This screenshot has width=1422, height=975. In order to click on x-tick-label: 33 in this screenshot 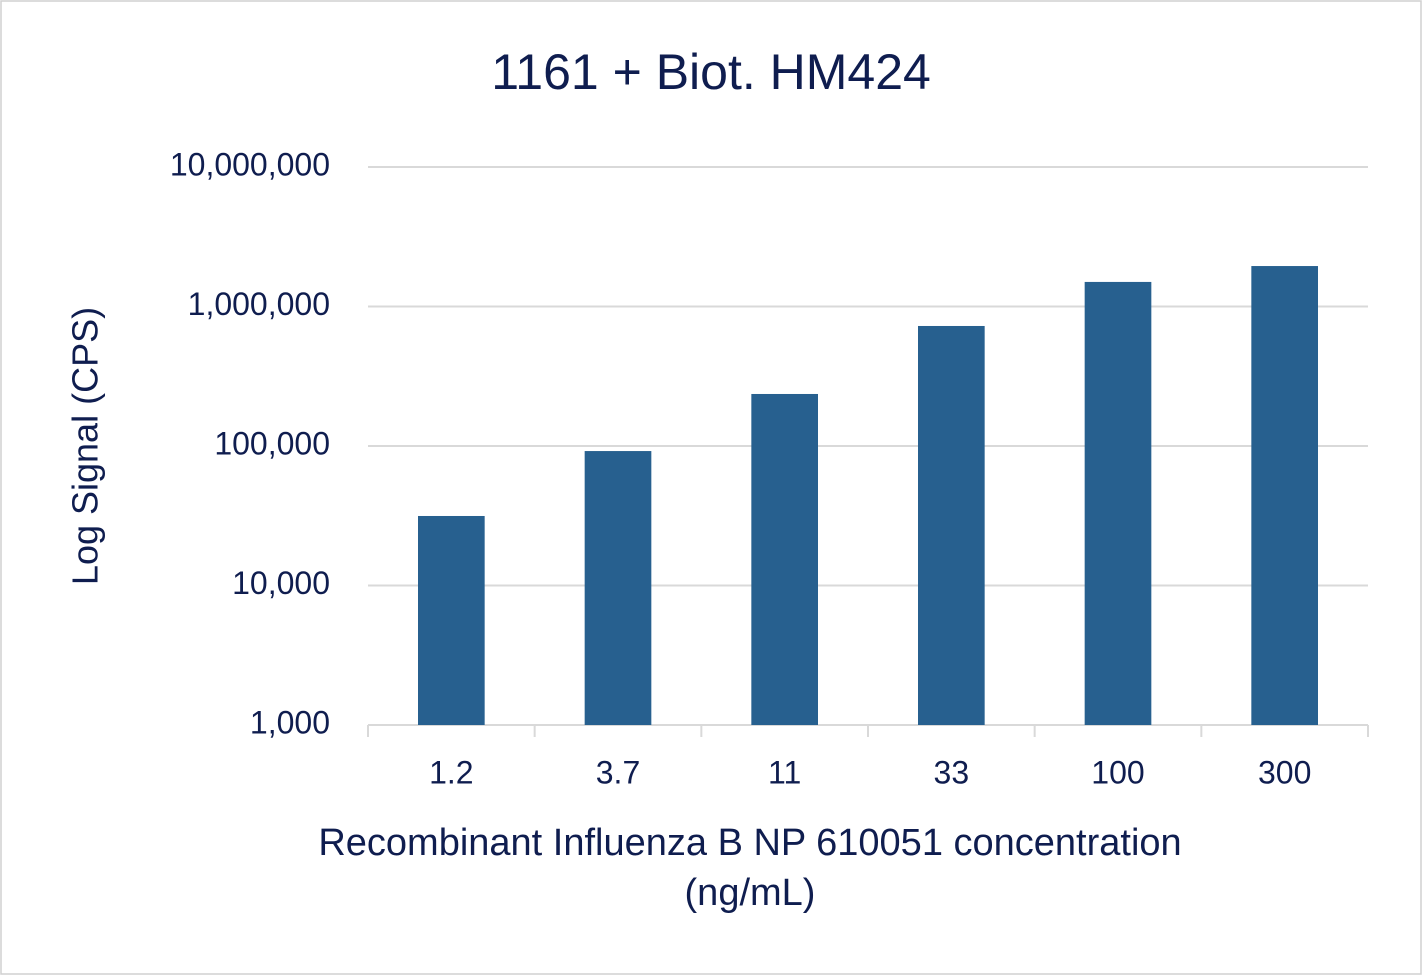, I will do `click(952, 772)`.